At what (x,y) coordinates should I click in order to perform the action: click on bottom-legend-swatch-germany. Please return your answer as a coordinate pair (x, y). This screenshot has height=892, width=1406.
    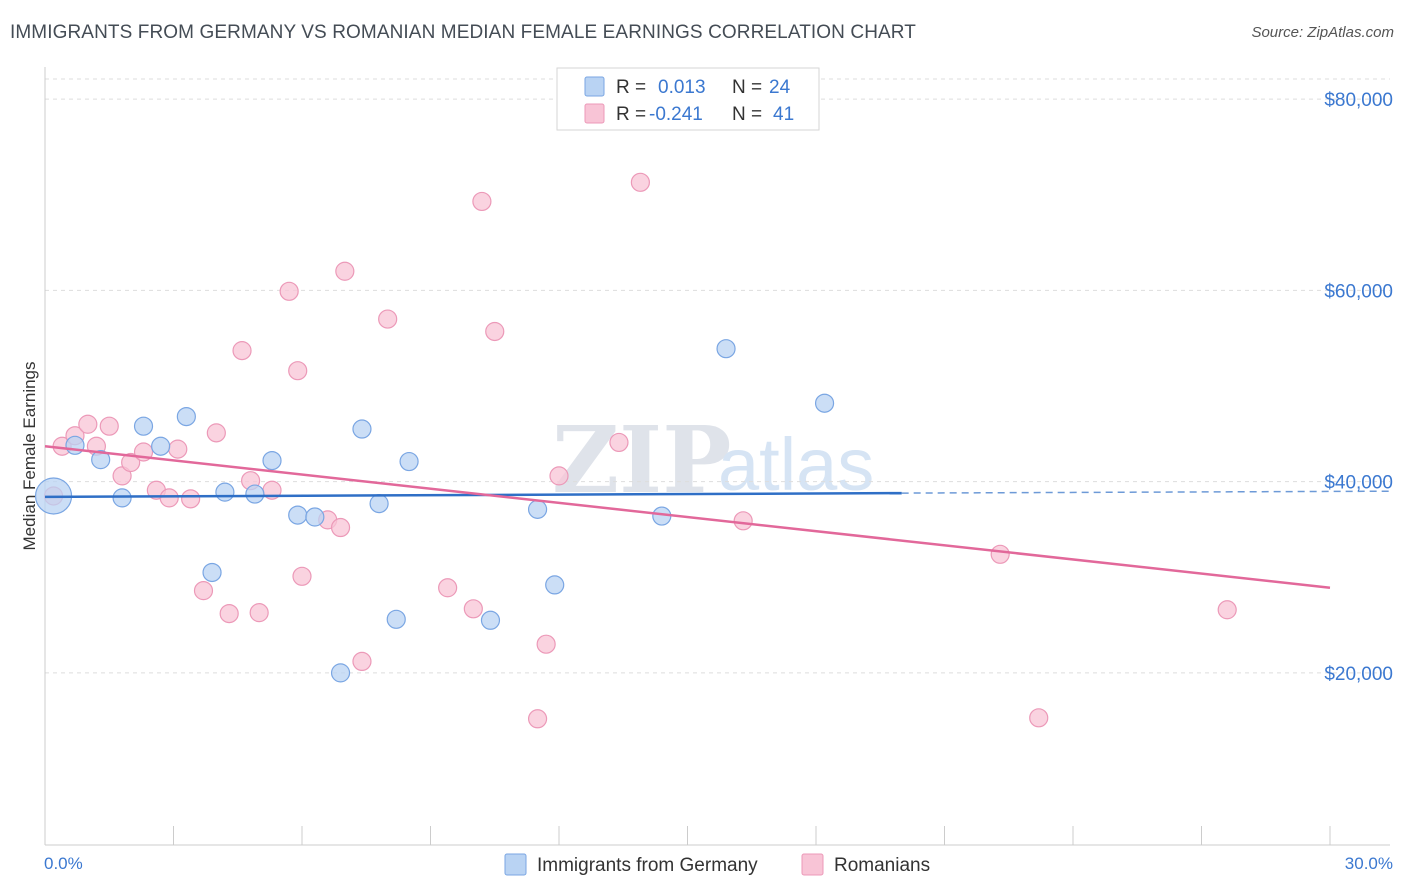
    Looking at the image, I should click on (515, 864).